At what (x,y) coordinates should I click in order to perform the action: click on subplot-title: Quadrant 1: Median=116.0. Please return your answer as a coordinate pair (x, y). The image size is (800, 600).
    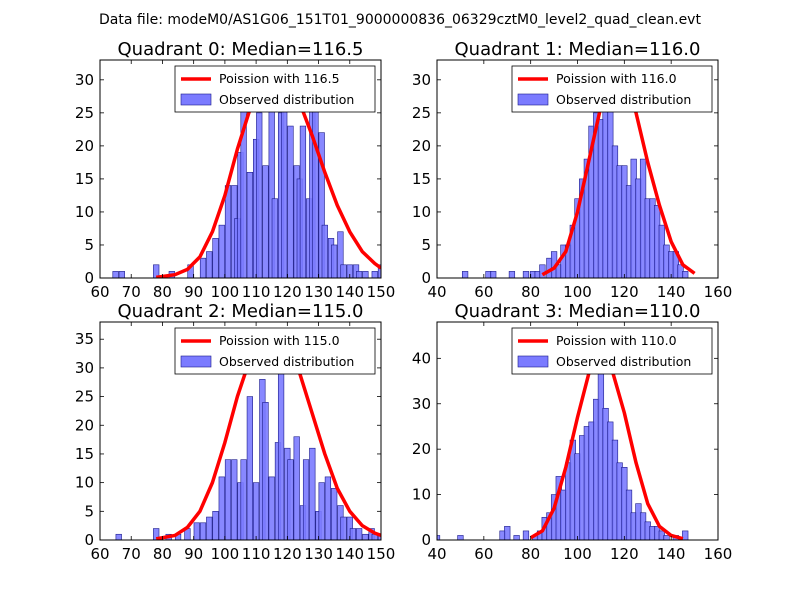
    Looking at the image, I should click on (578, 49).